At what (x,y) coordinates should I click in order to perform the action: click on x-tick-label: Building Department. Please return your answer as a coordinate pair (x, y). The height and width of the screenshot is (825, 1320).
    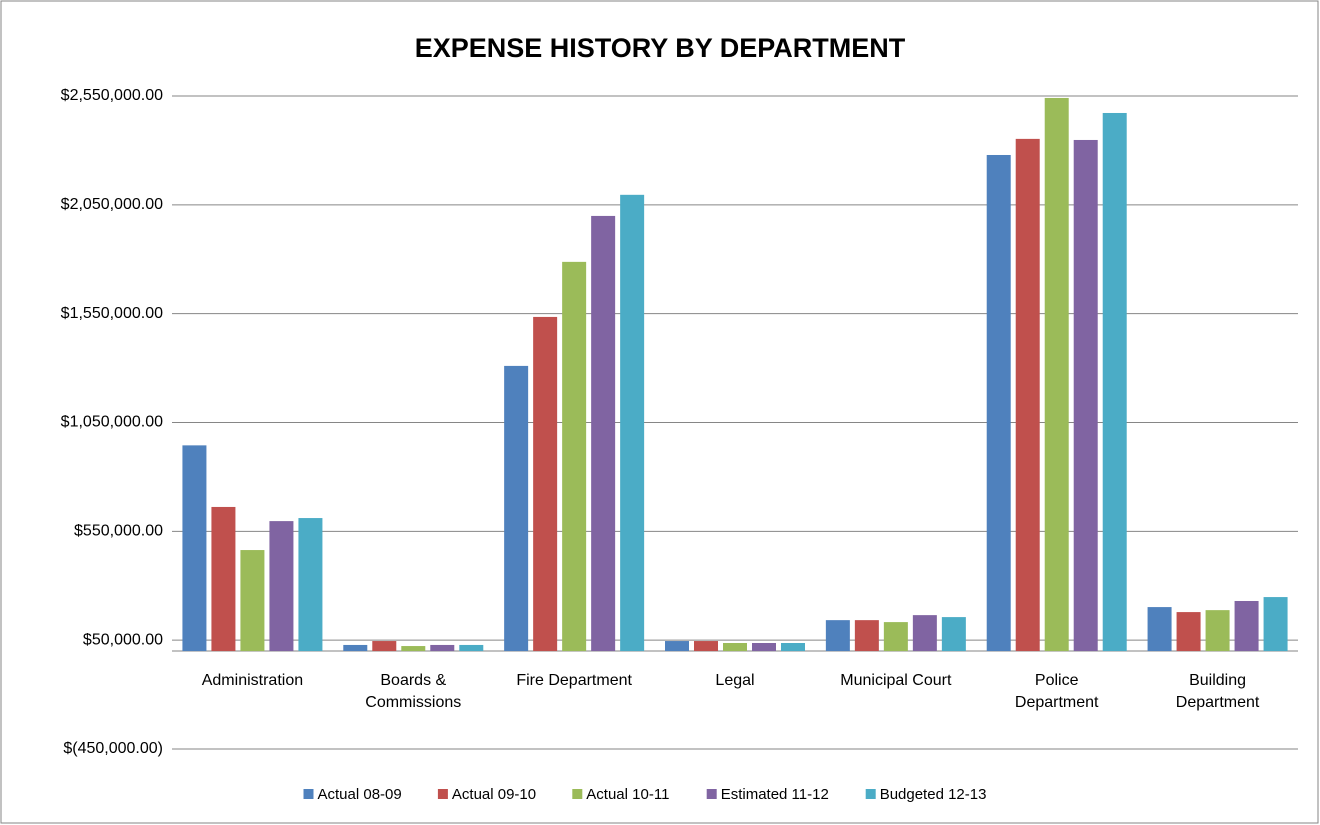
    Looking at the image, I should click on (1218, 691).